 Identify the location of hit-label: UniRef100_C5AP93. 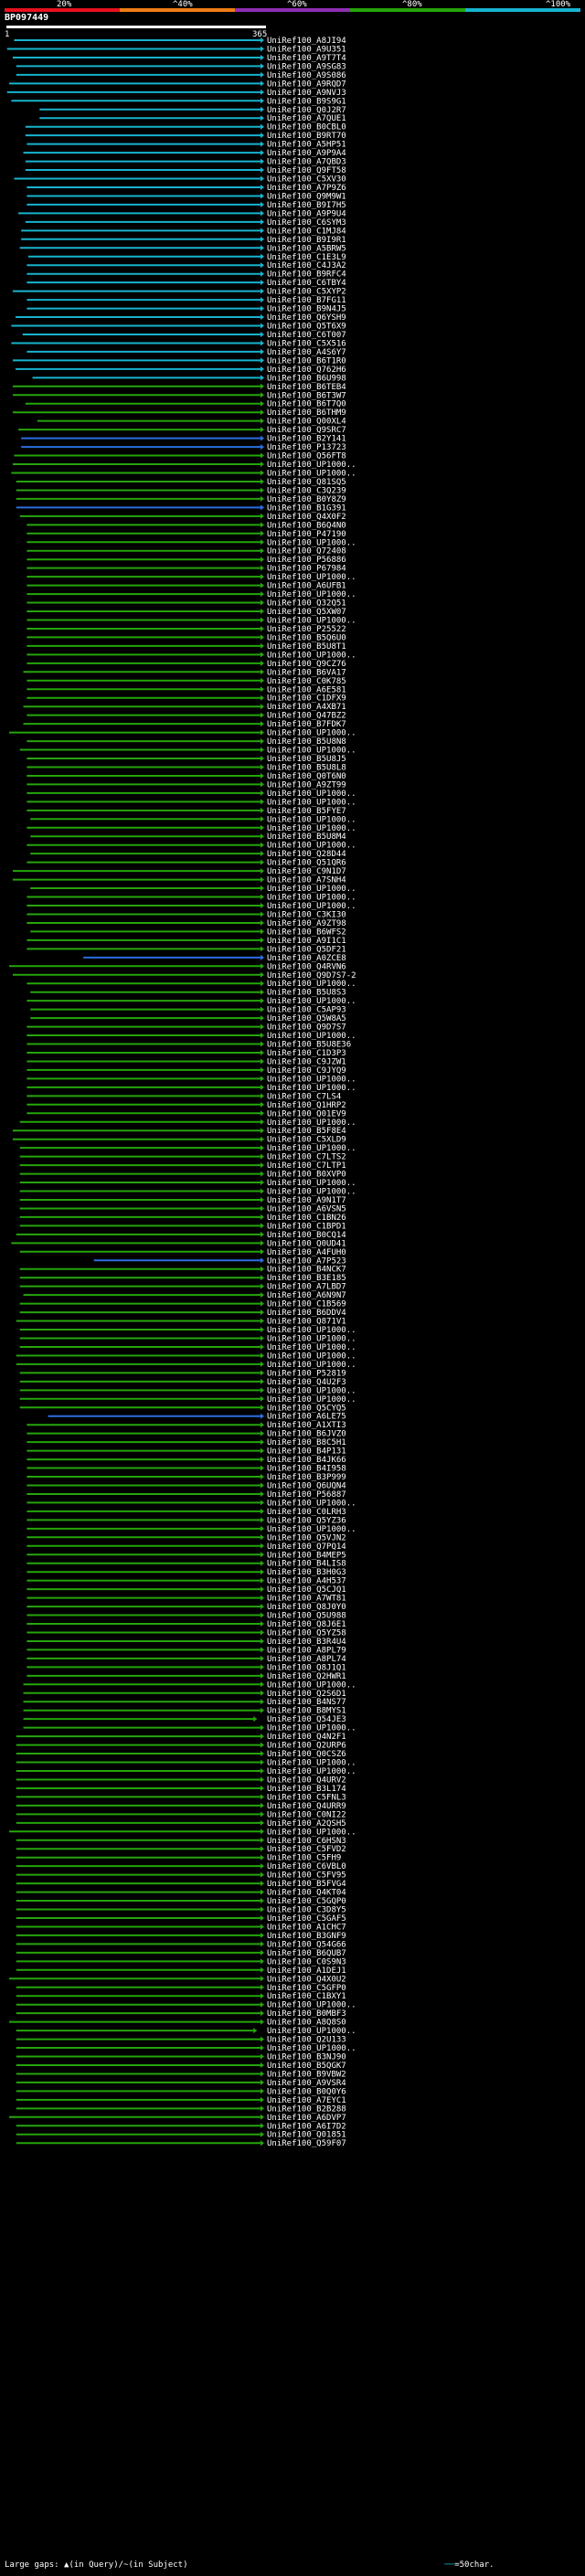
(307, 1010).